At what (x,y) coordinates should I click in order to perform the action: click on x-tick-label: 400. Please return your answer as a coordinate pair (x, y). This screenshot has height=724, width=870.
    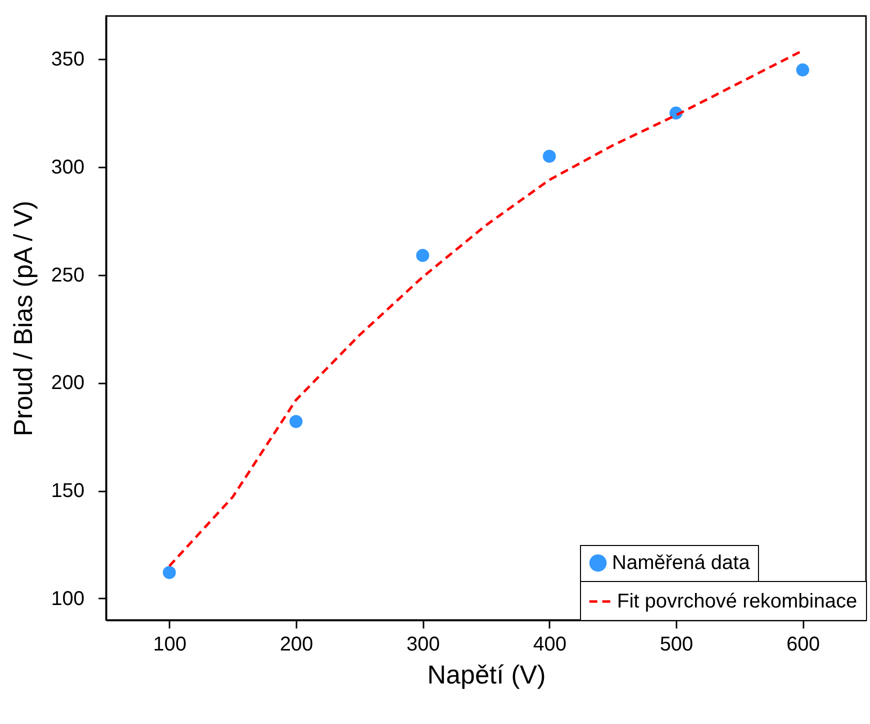
    Looking at the image, I should click on (550, 645).